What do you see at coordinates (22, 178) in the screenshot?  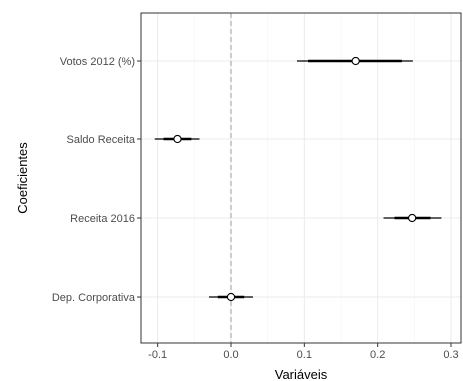 I see `y-axis-title: Coeficientes` at bounding box center [22, 178].